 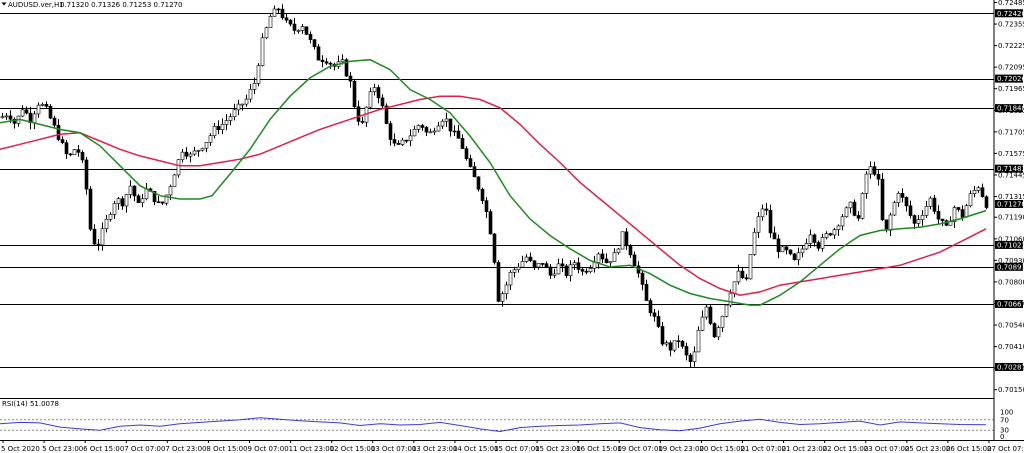 What do you see at coordinates (4, 4) in the screenshot?
I see `dropdown-triangle-icon` at bounding box center [4, 4].